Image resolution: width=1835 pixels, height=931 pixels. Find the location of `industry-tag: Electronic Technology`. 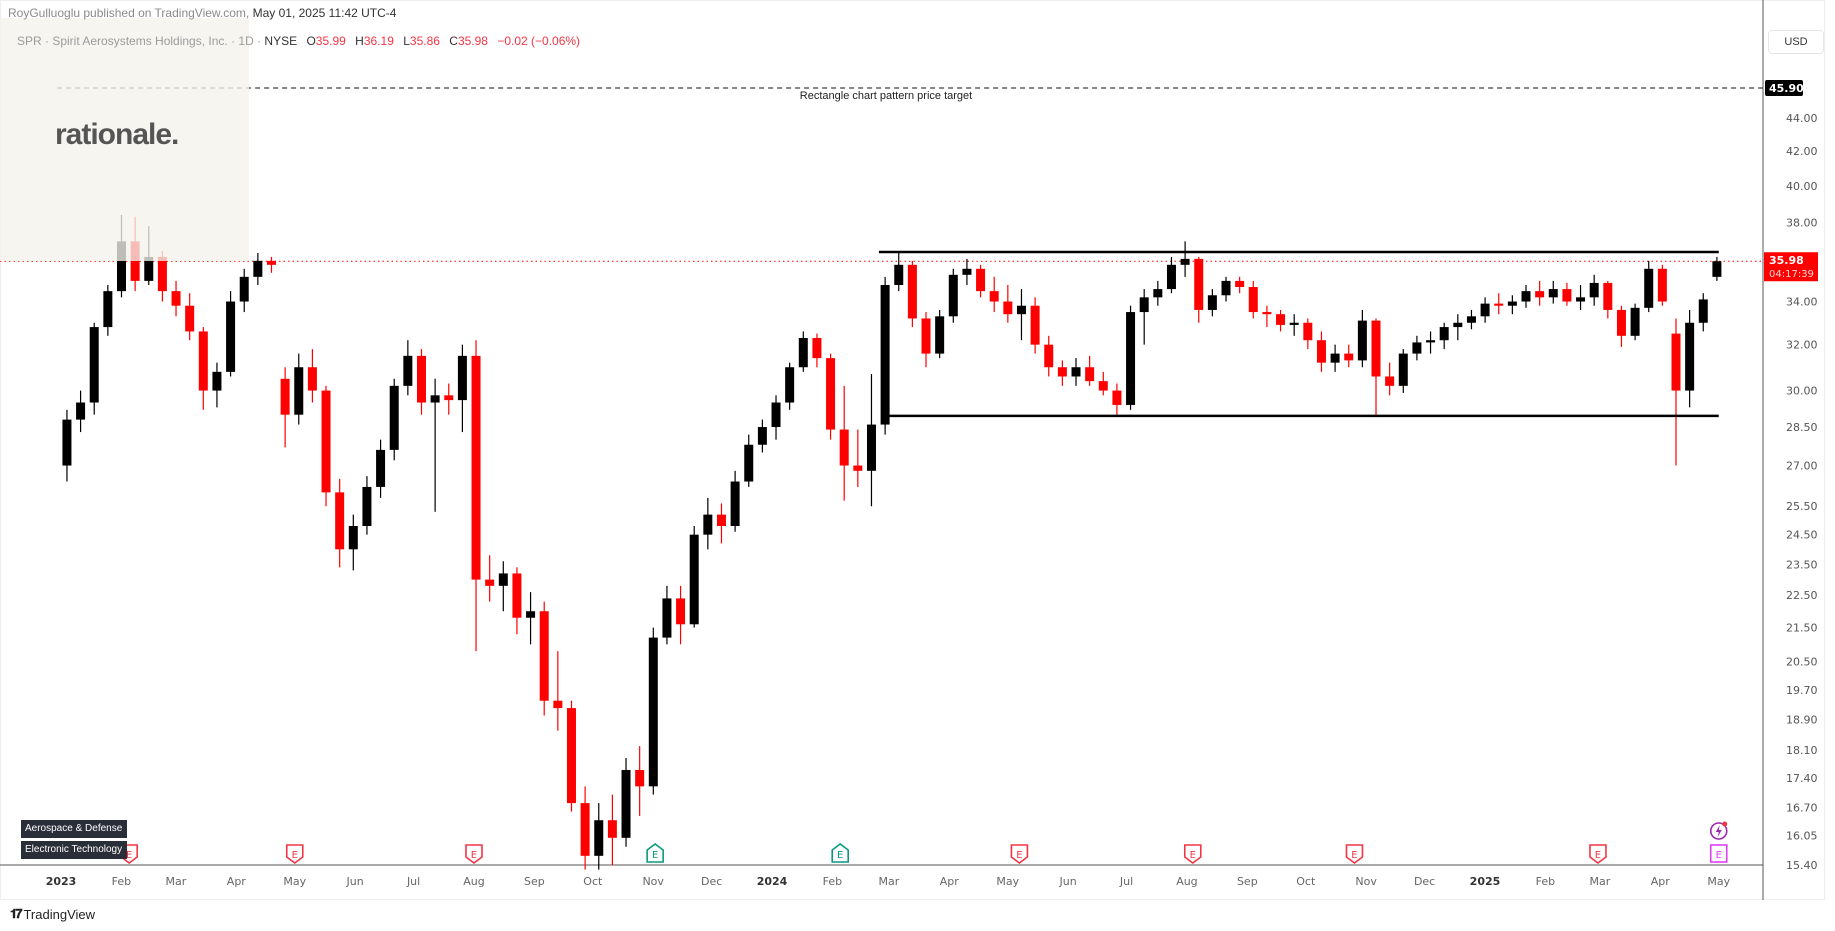

industry-tag: Electronic Technology is located at coordinates (74, 850).